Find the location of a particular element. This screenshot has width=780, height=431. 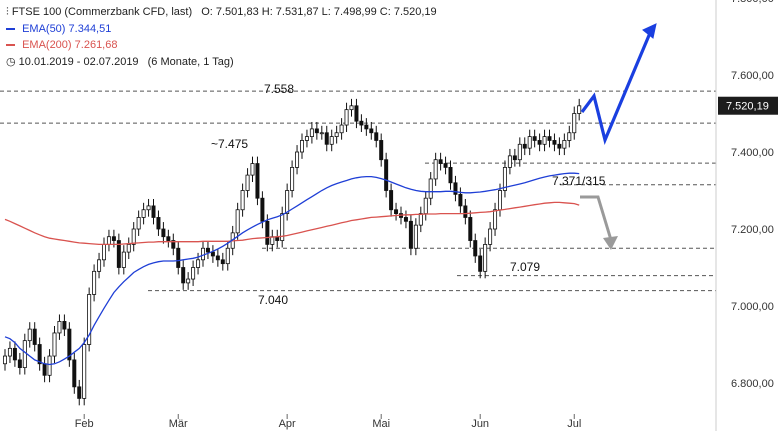

x-tick-label: Jun is located at coordinates (480, 424).